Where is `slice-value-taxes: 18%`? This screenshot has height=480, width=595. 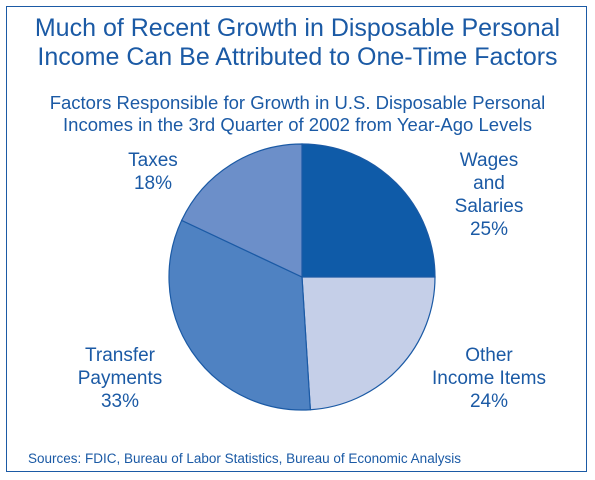 slice-value-taxes: 18% is located at coordinates (153, 183).